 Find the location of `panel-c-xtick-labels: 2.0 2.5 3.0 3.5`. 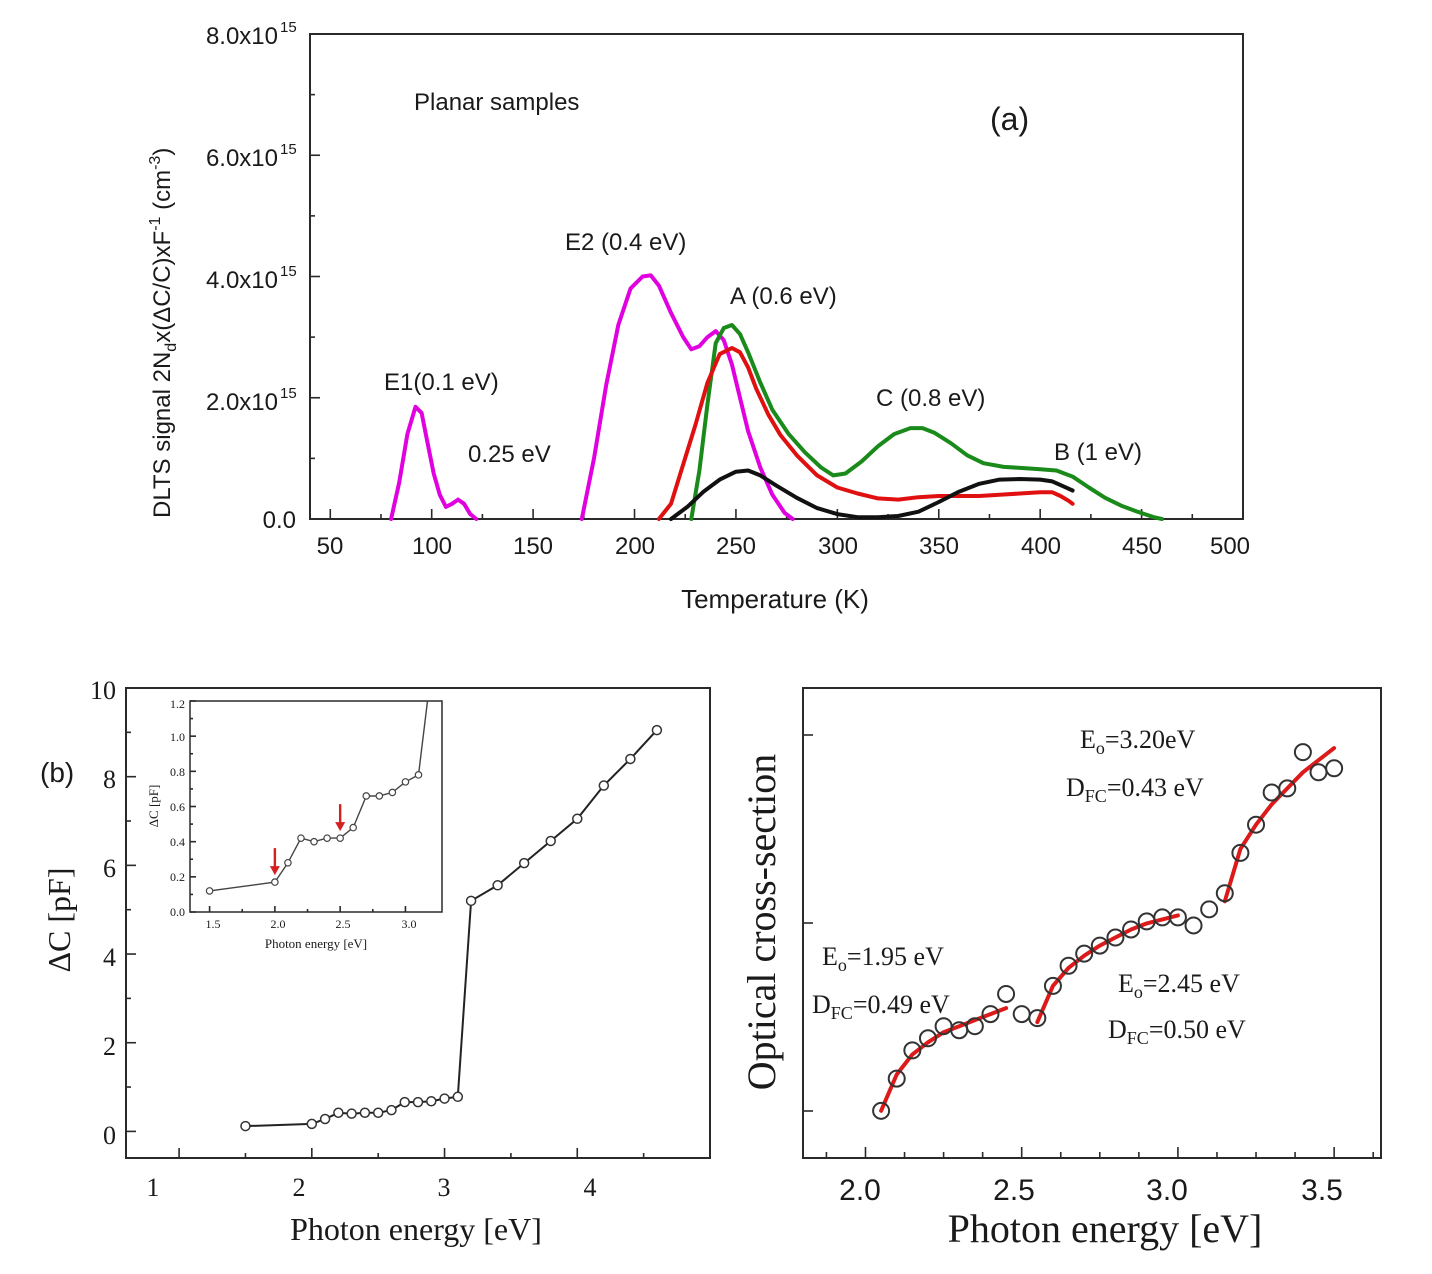

panel-c-xtick-labels: 2.0 2.5 3.0 3.5 is located at coordinates (1091, 1190).